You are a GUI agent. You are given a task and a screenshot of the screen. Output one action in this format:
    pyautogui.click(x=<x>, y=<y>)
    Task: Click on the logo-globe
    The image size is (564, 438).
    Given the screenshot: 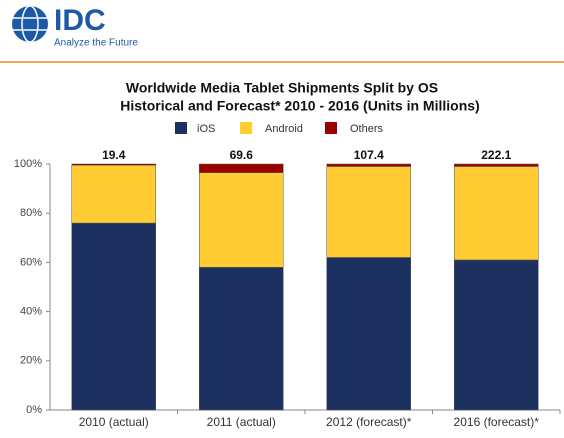 What is the action you would take?
    pyautogui.click(x=30, y=24)
    